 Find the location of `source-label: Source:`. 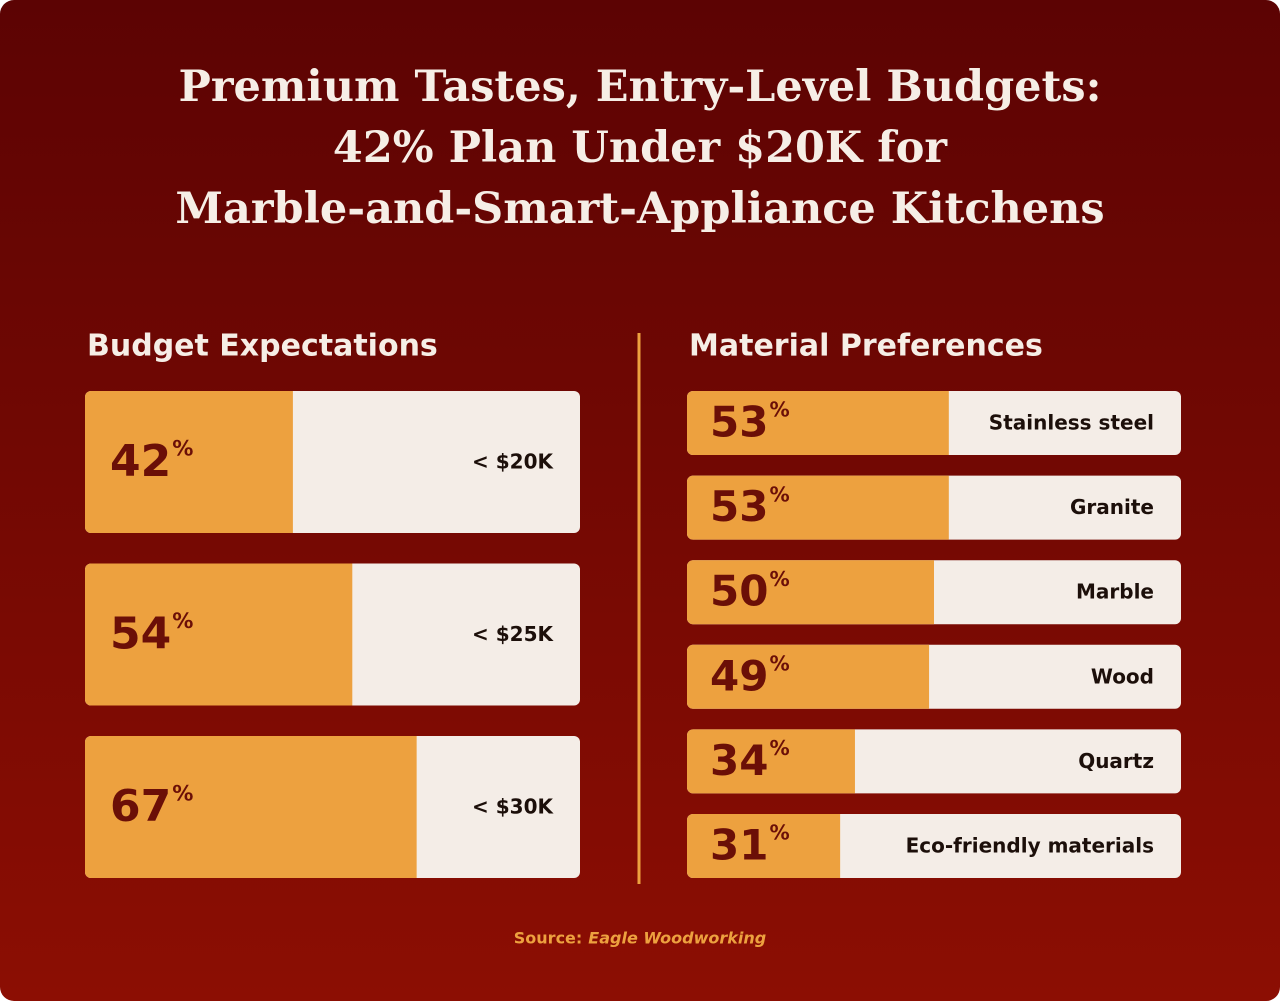

source-label: Source: is located at coordinates (548, 938).